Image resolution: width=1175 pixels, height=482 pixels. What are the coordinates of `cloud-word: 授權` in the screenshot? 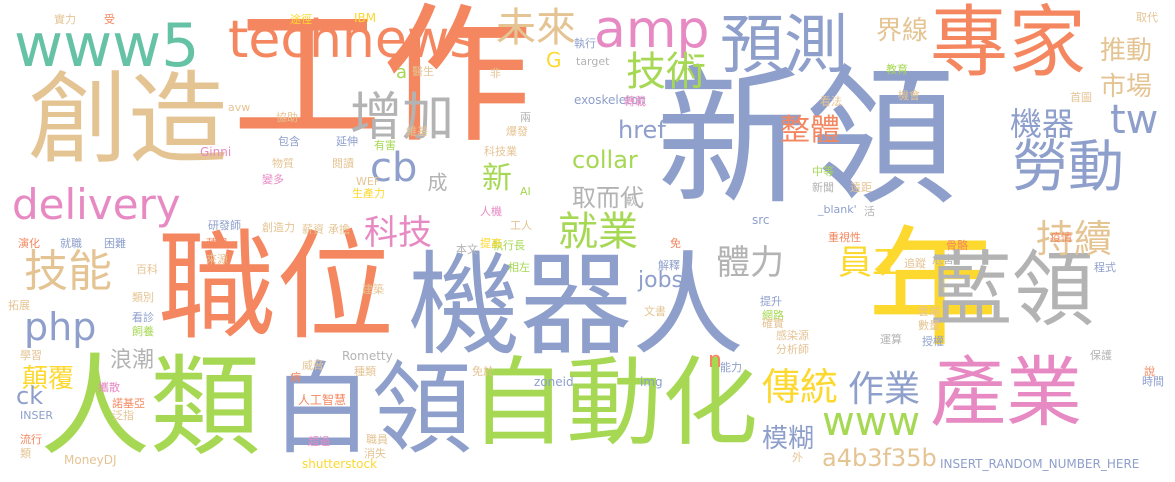 It's located at (933, 341).